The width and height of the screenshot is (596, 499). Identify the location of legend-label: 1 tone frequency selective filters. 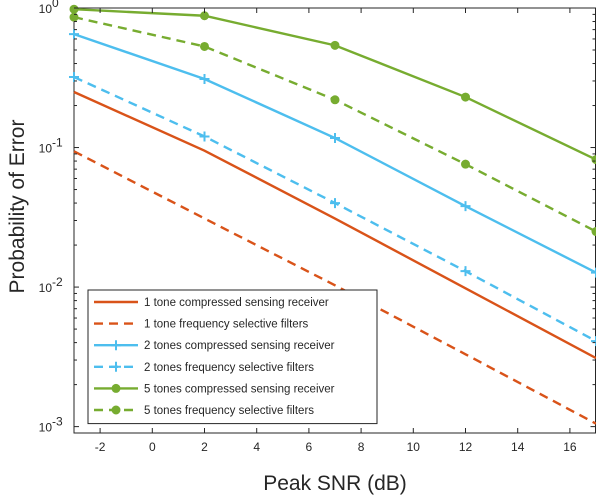
(226, 325).